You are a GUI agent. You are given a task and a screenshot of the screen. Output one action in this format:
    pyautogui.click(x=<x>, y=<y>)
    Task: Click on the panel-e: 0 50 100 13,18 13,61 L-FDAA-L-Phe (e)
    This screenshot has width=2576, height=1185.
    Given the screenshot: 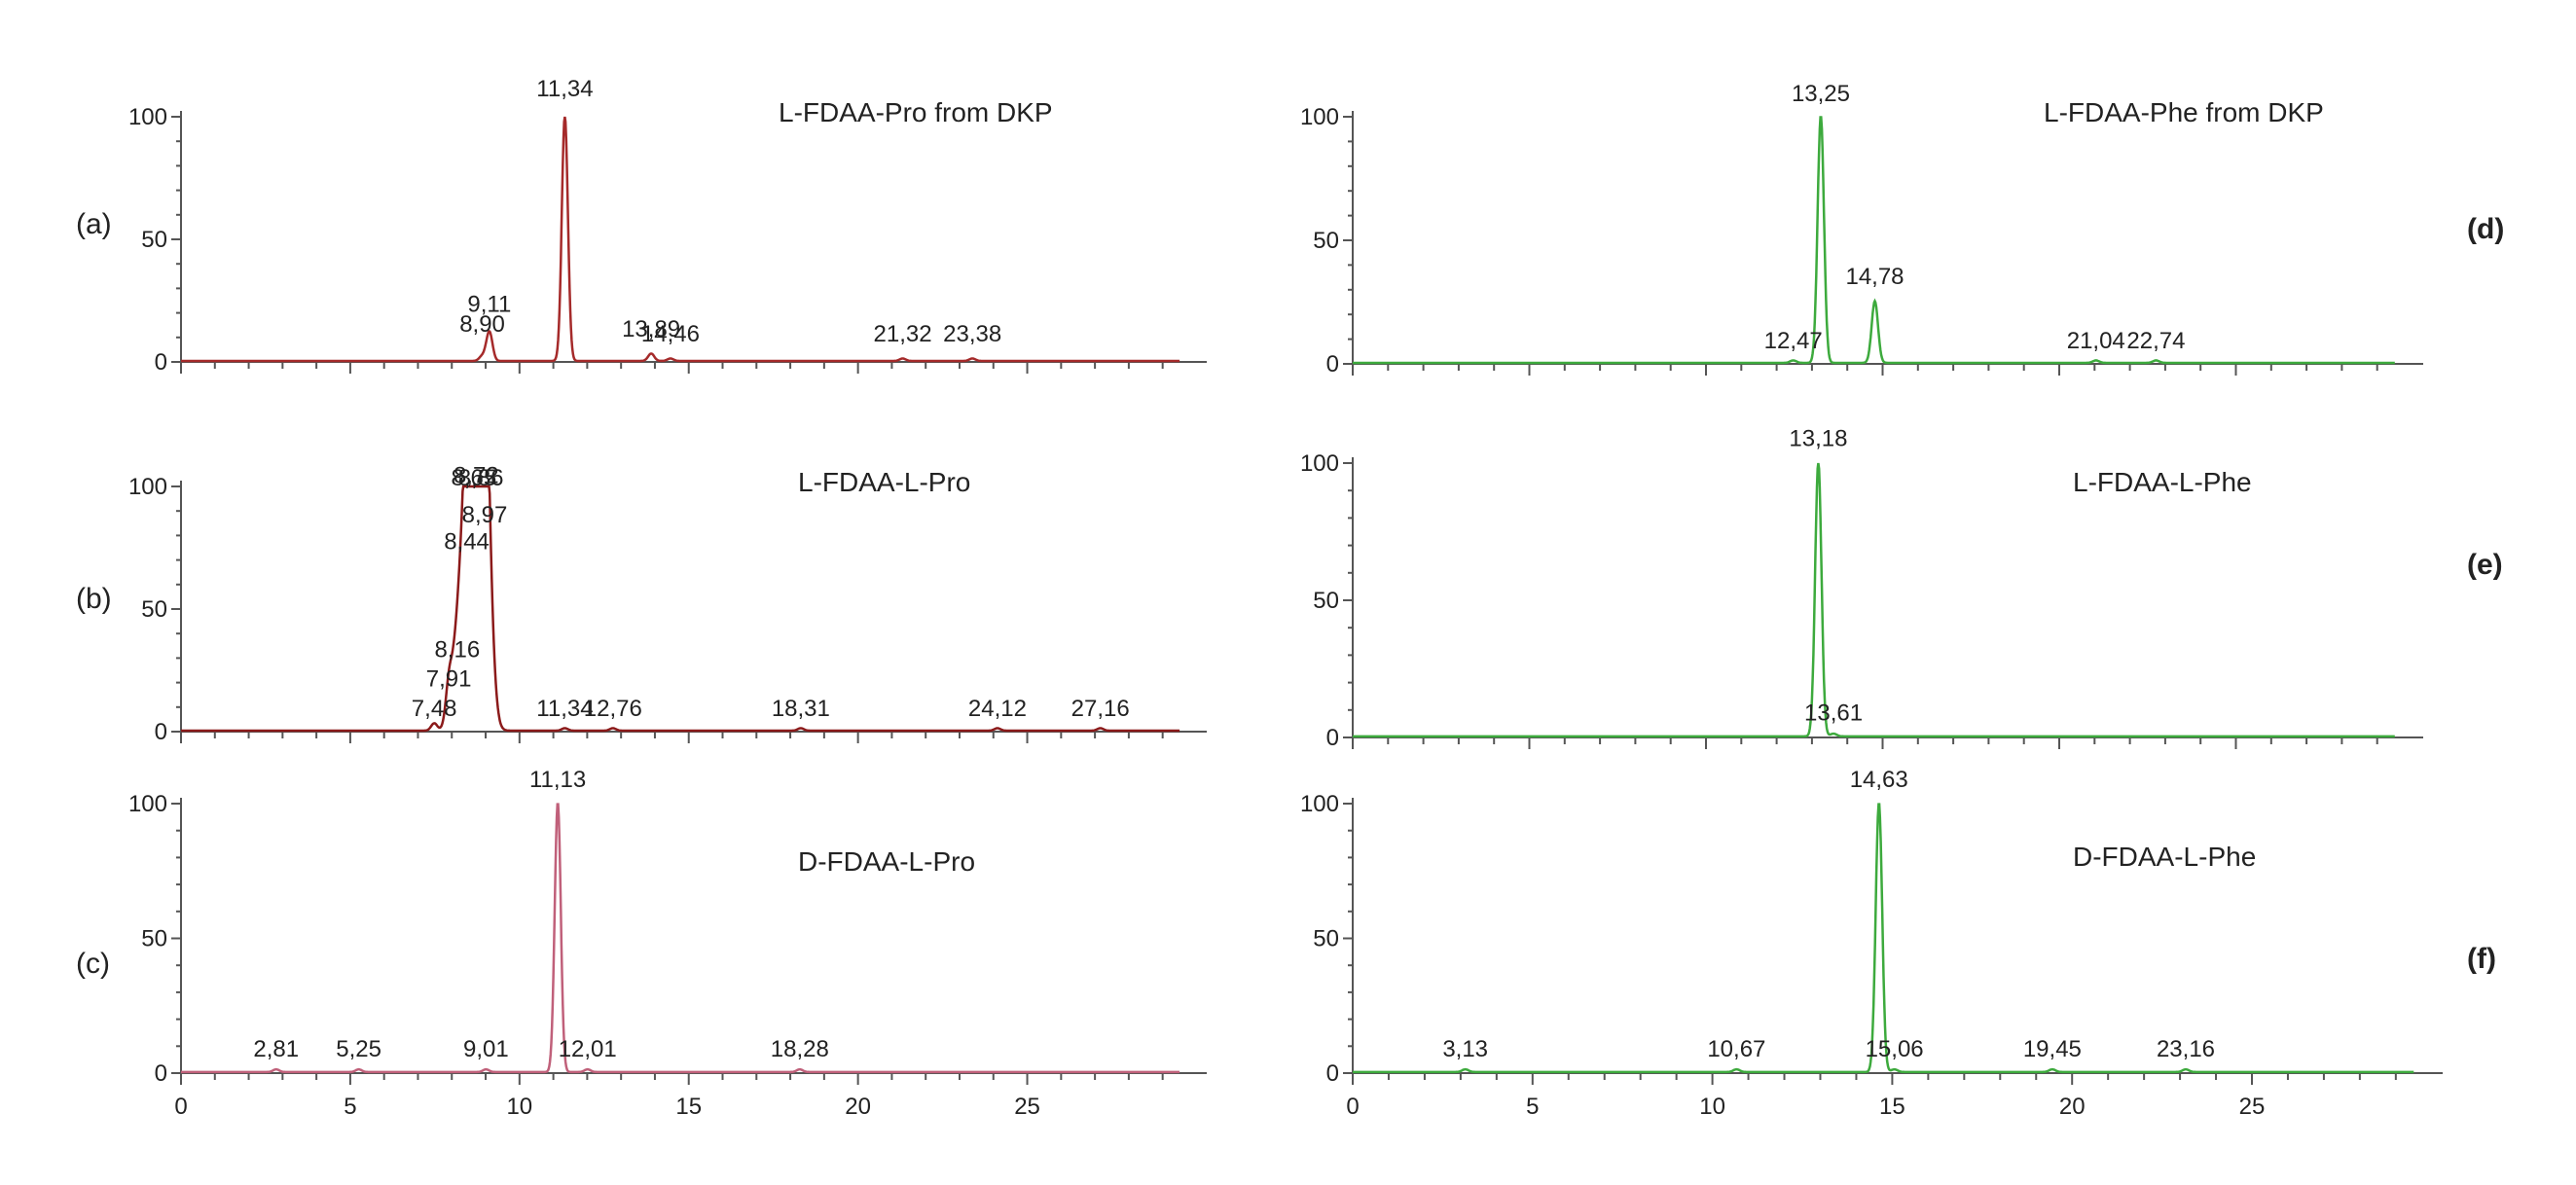 What is the action you would take?
    pyautogui.click(x=1901, y=588)
    